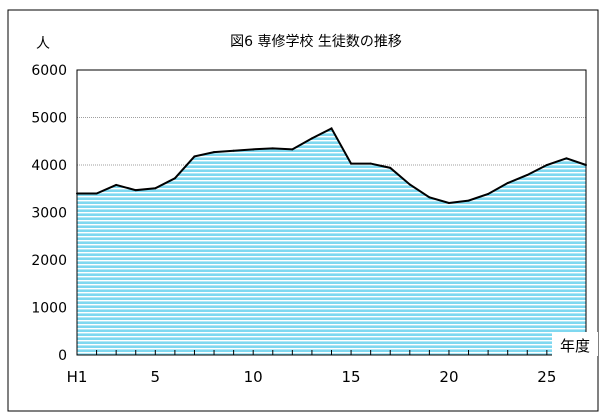 Image resolution: width=606 pixels, height=419 pixels. I want to click on x-tick-label: 15, so click(351, 377).